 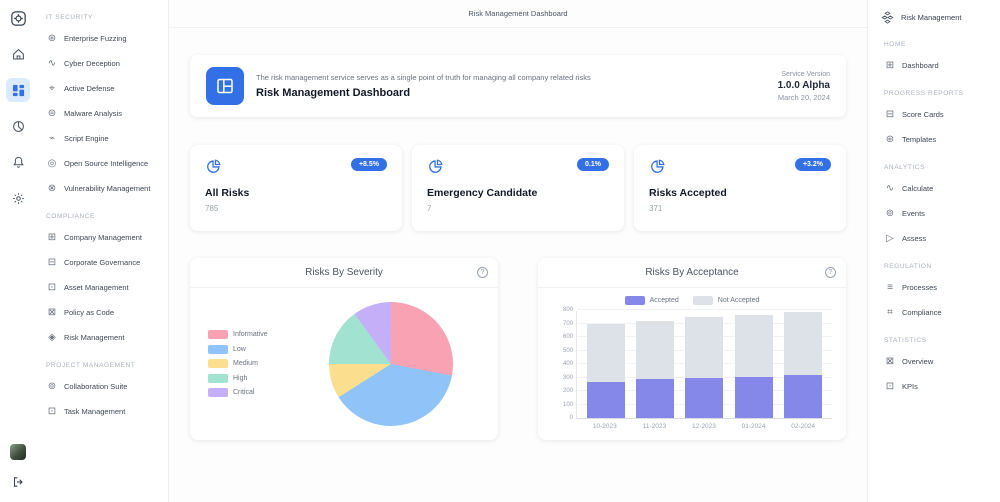 What do you see at coordinates (251, 363) in the screenshot?
I see `legend-entry: Medium` at bounding box center [251, 363].